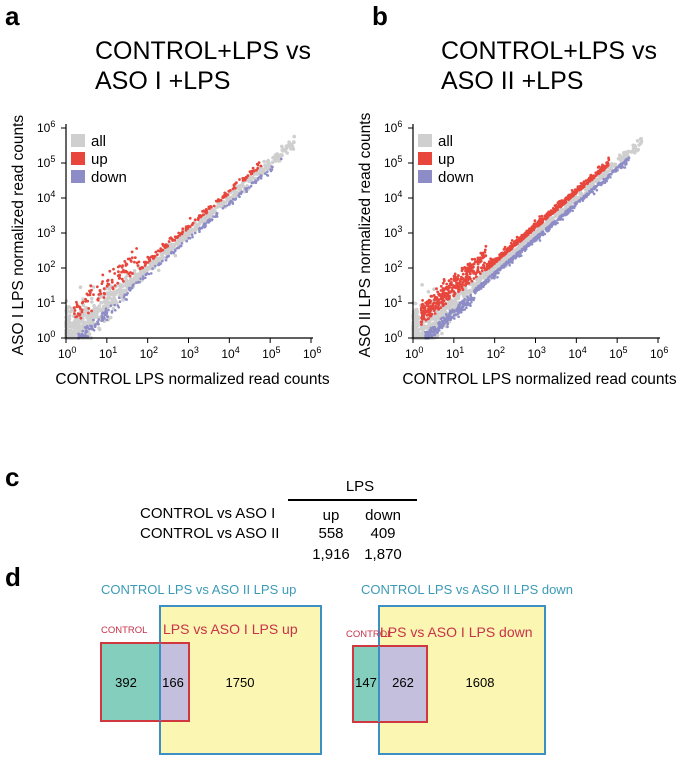 This screenshot has height=762, width=685. Describe the element at coordinates (210, 533) in the screenshot. I see `table-row-label: CONTROL vs ASO II` at that location.